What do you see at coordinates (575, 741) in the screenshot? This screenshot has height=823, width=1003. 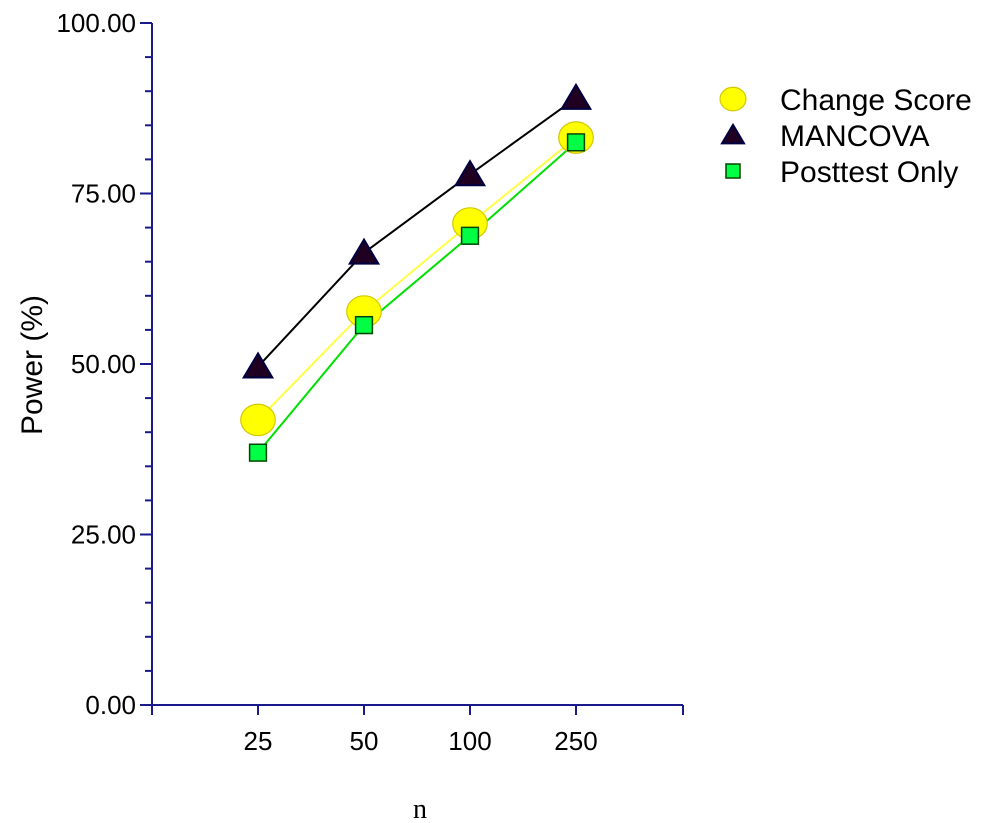 I see `x-tick-label: 250` at bounding box center [575, 741].